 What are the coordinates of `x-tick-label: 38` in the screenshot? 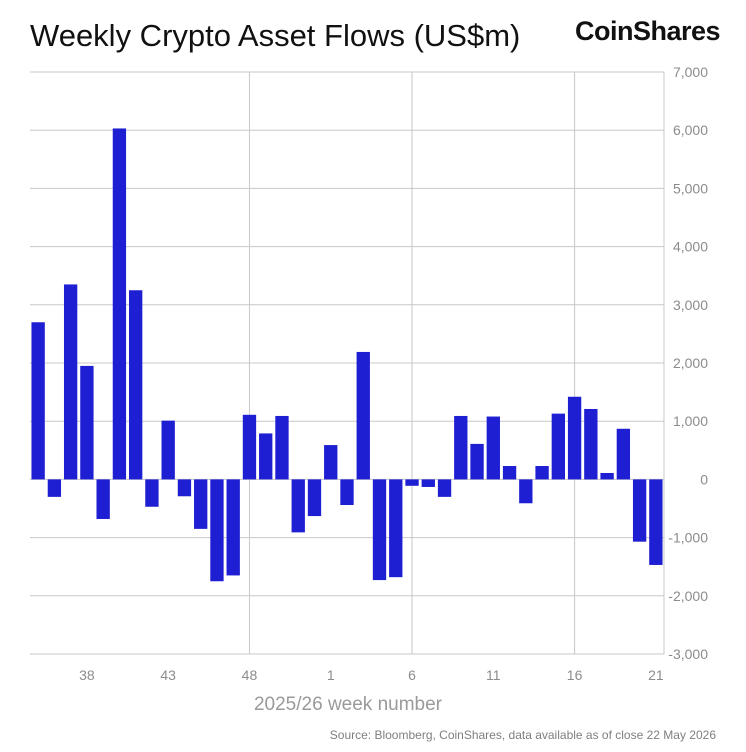 It's located at (87, 675).